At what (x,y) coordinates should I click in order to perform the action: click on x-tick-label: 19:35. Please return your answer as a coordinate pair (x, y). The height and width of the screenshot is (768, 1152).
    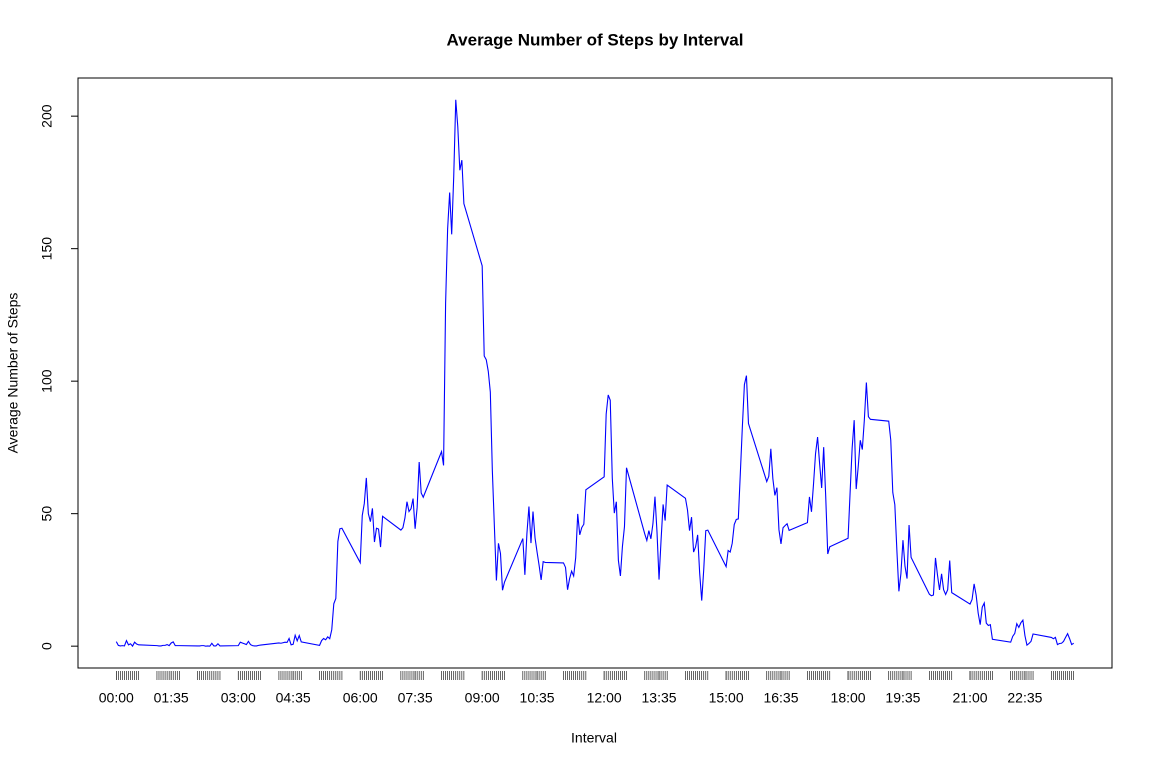
    Looking at the image, I should click on (902, 698).